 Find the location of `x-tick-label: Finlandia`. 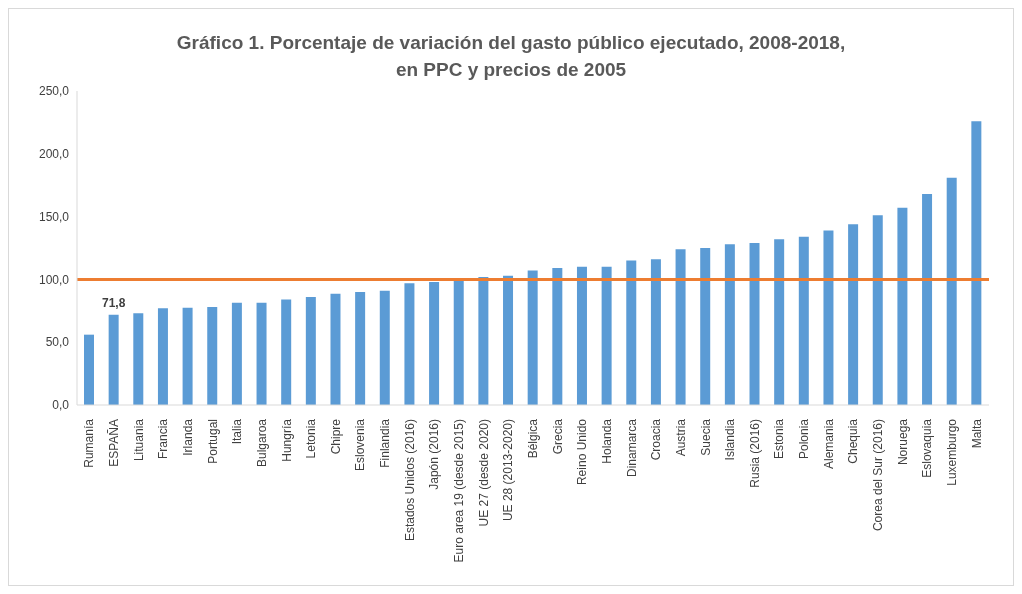

x-tick-label: Finlandia is located at coordinates (385, 443).